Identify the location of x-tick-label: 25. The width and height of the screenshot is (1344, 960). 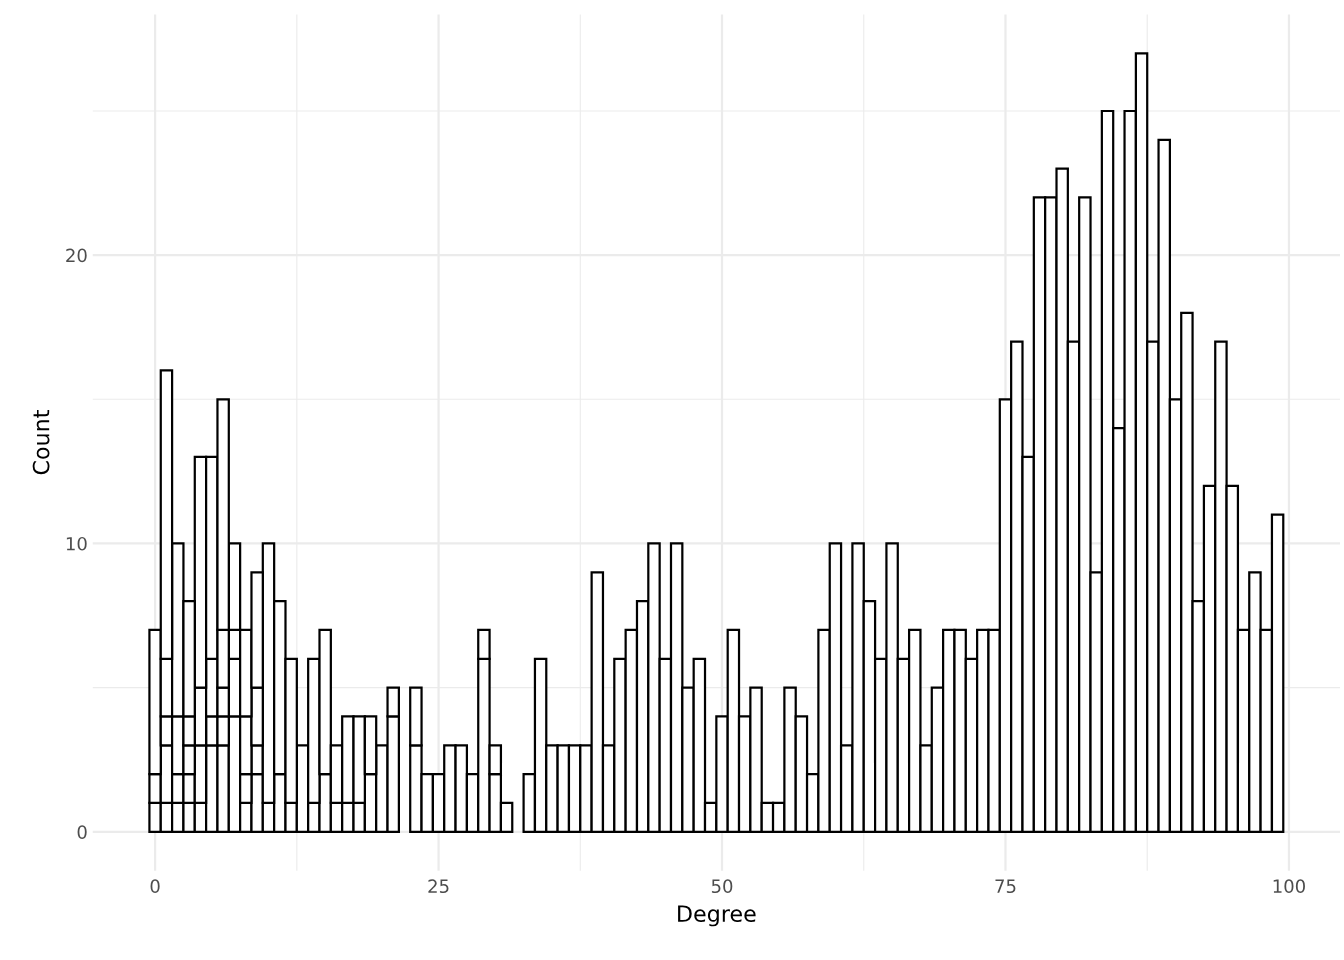
(438, 886).